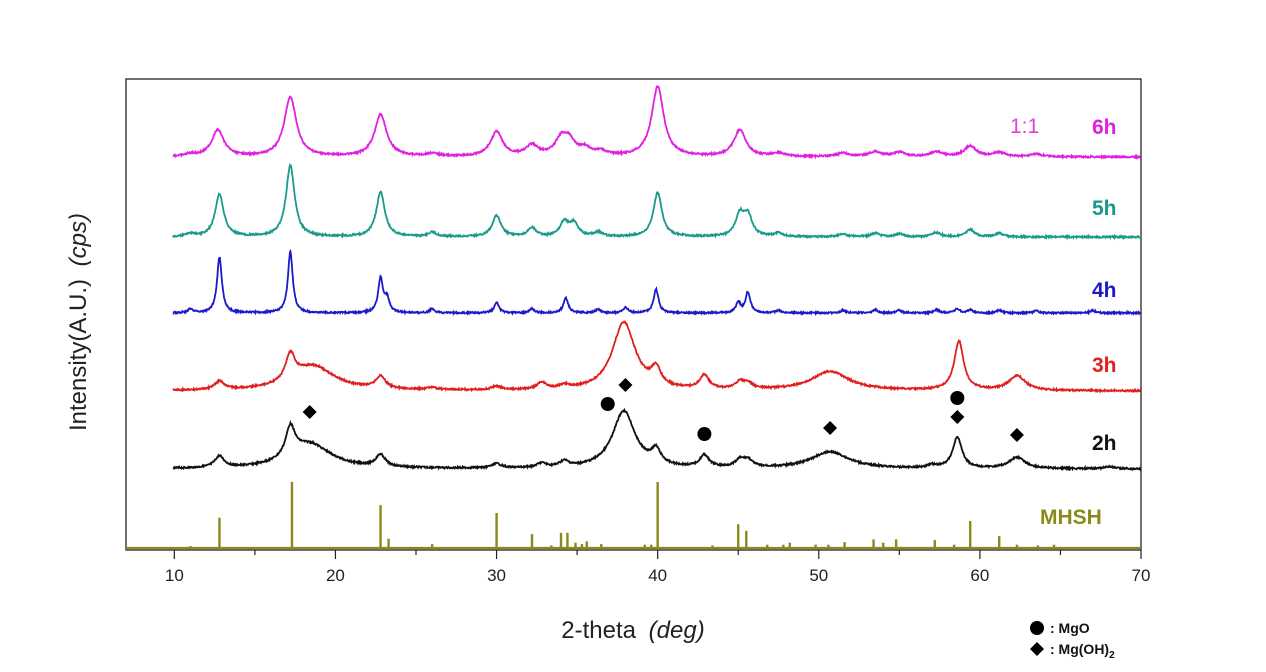  What do you see at coordinates (78, 355) in the screenshot?
I see `y-axis-label: Intensity(A.U.)` at bounding box center [78, 355].